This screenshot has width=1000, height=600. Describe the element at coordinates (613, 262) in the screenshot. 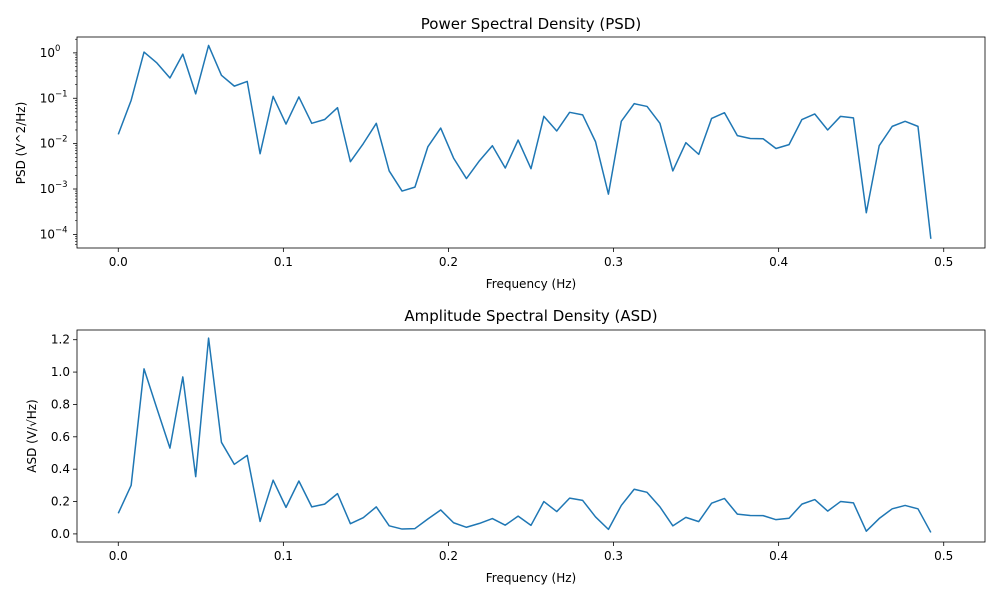

I see `psd-x-tick-label: 0.3` at that location.